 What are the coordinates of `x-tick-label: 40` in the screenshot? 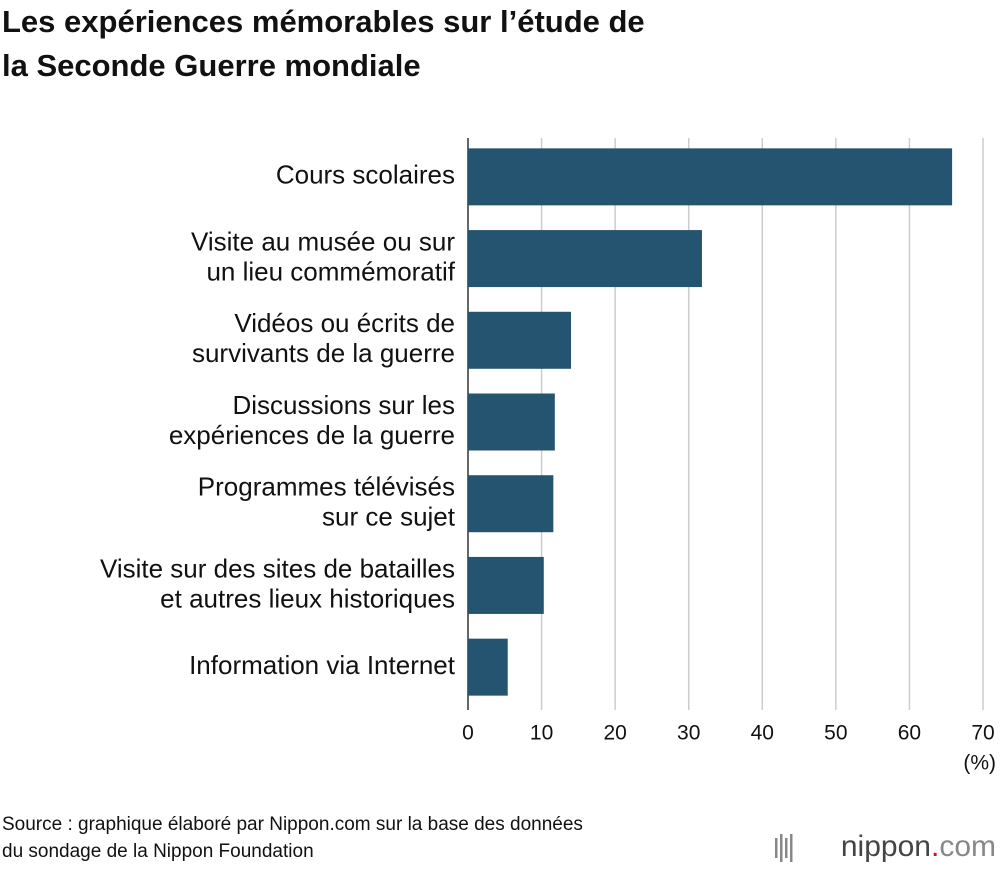 It's located at (762, 733).